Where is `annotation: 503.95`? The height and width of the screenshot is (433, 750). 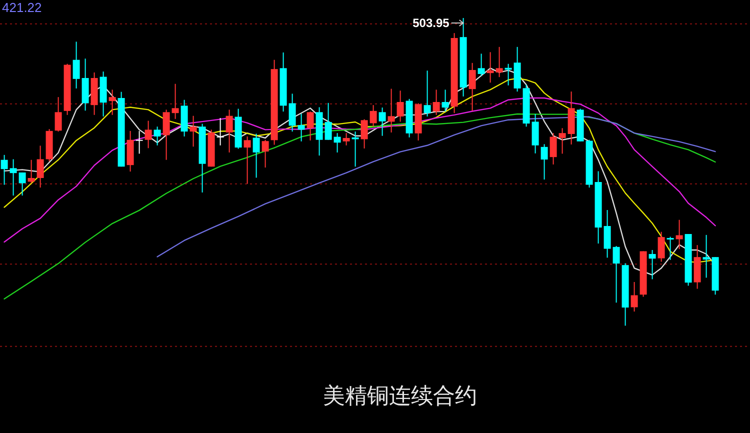 annotation: 503.95 is located at coordinates (431, 23).